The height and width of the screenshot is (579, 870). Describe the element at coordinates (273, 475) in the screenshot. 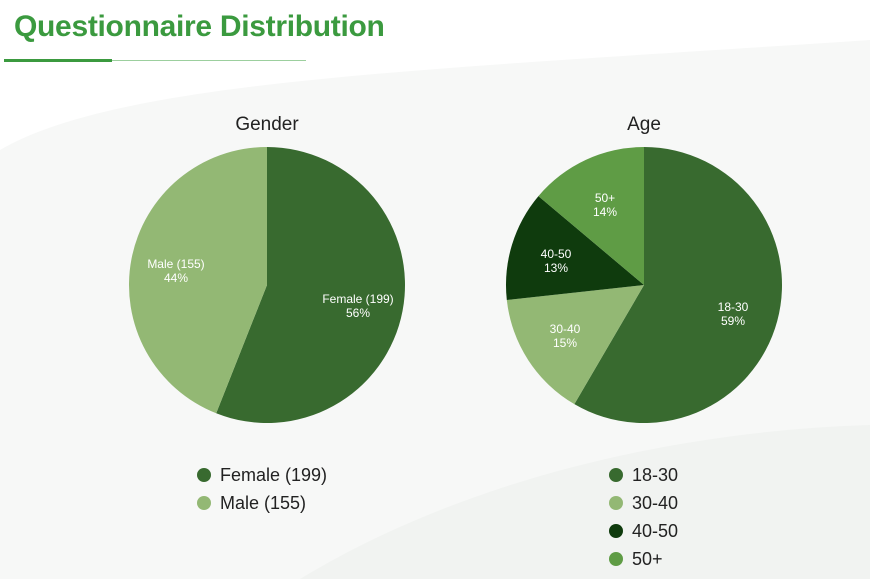

I see `gender-legend-label-female-199: Female (199)` at that location.